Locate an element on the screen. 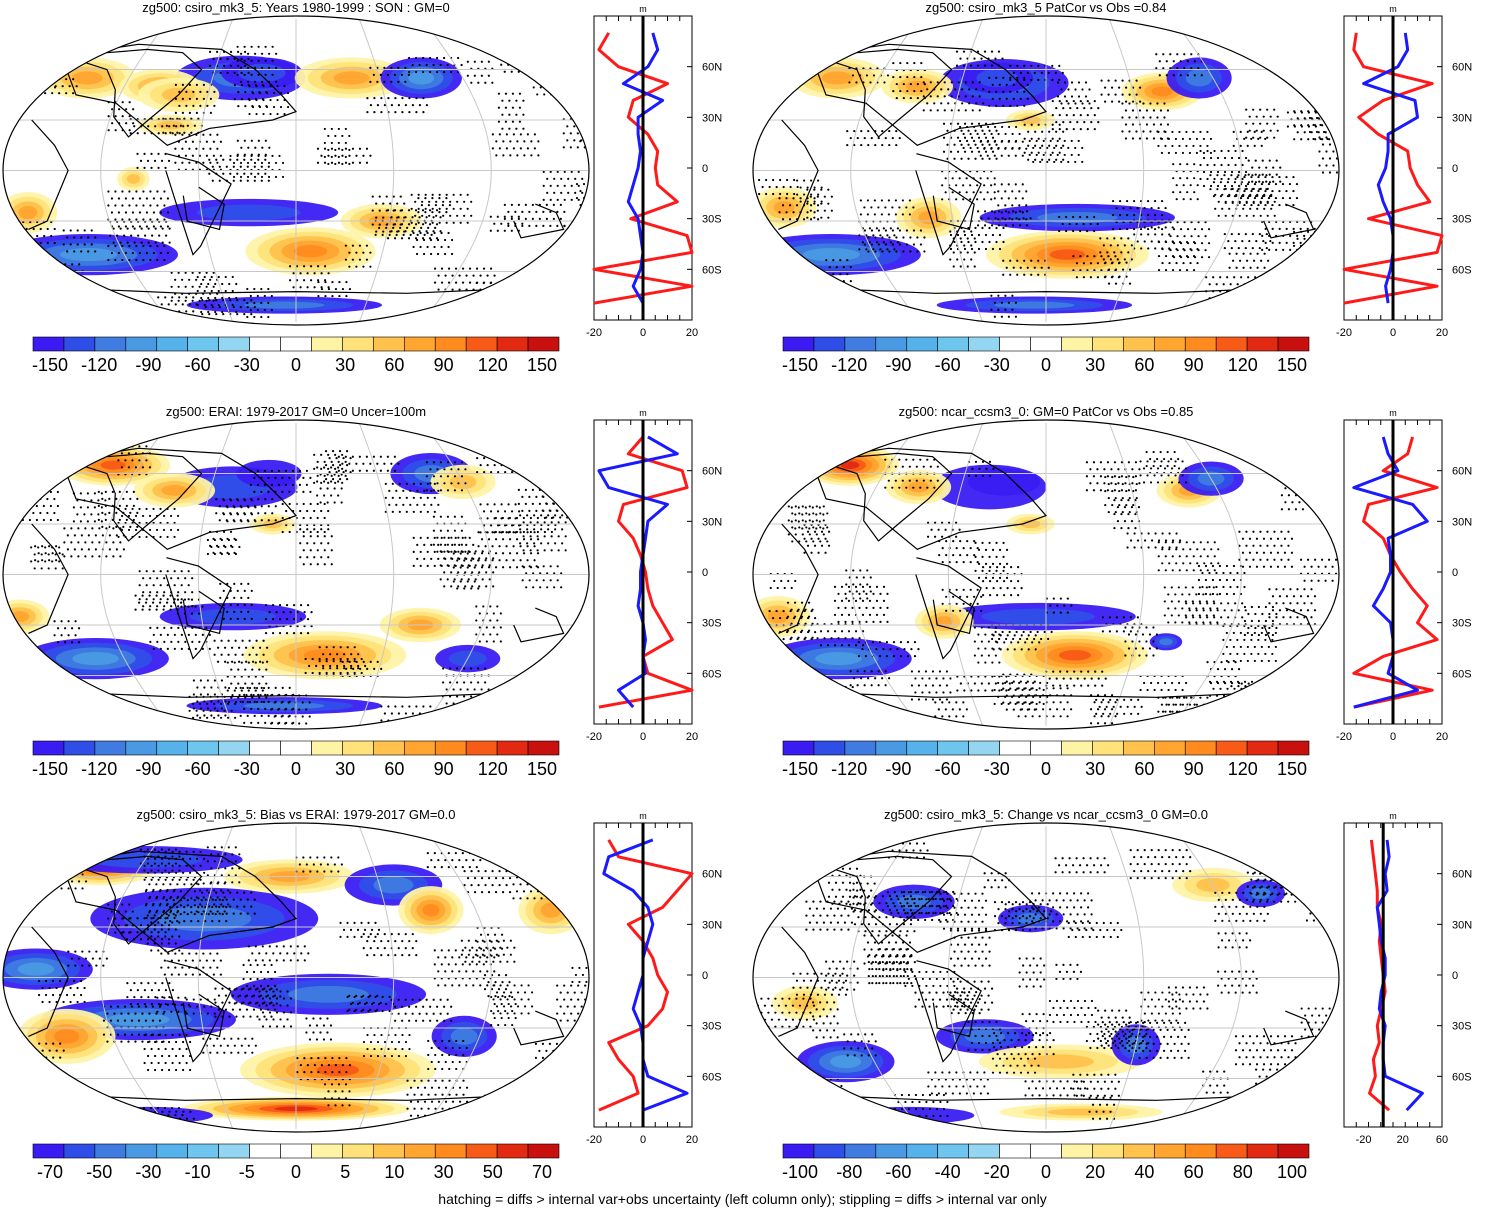 The width and height of the screenshot is (1485, 1211). coastlines is located at coordinates (296, 975).